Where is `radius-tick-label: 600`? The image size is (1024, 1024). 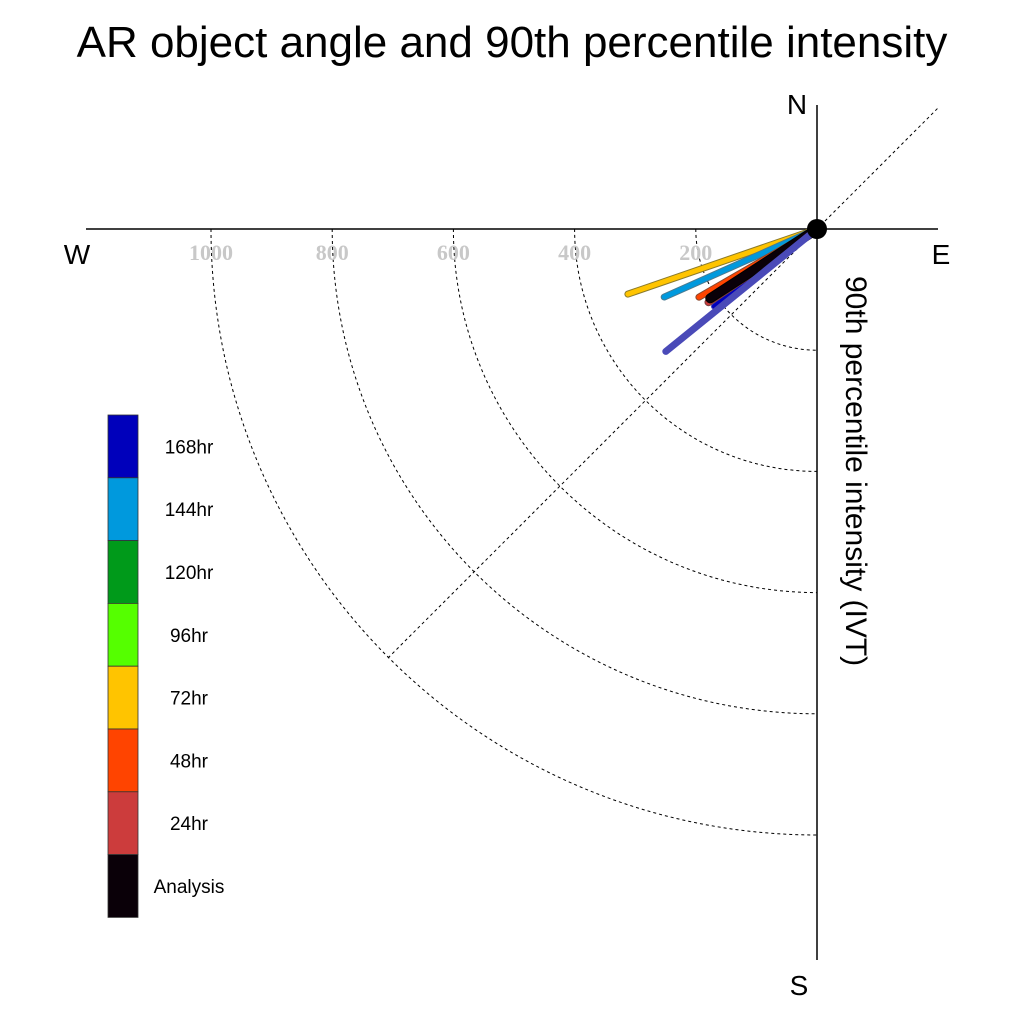
radius-tick-label: 600 is located at coordinates (453, 252).